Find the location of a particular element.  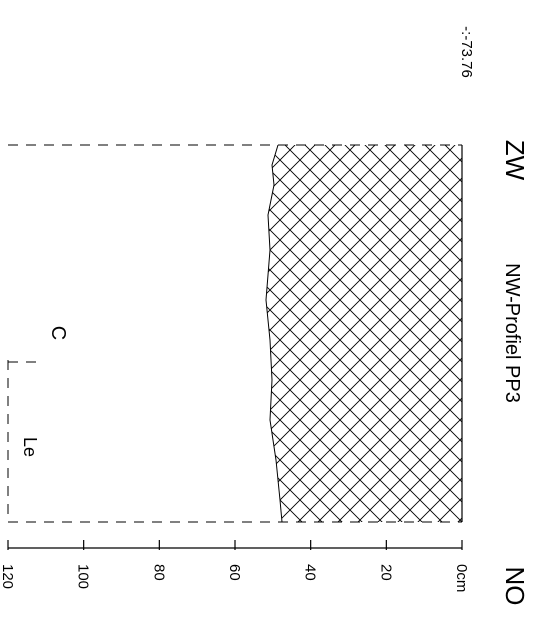

scale-tick-label: 0cm is located at coordinates (461, 578).